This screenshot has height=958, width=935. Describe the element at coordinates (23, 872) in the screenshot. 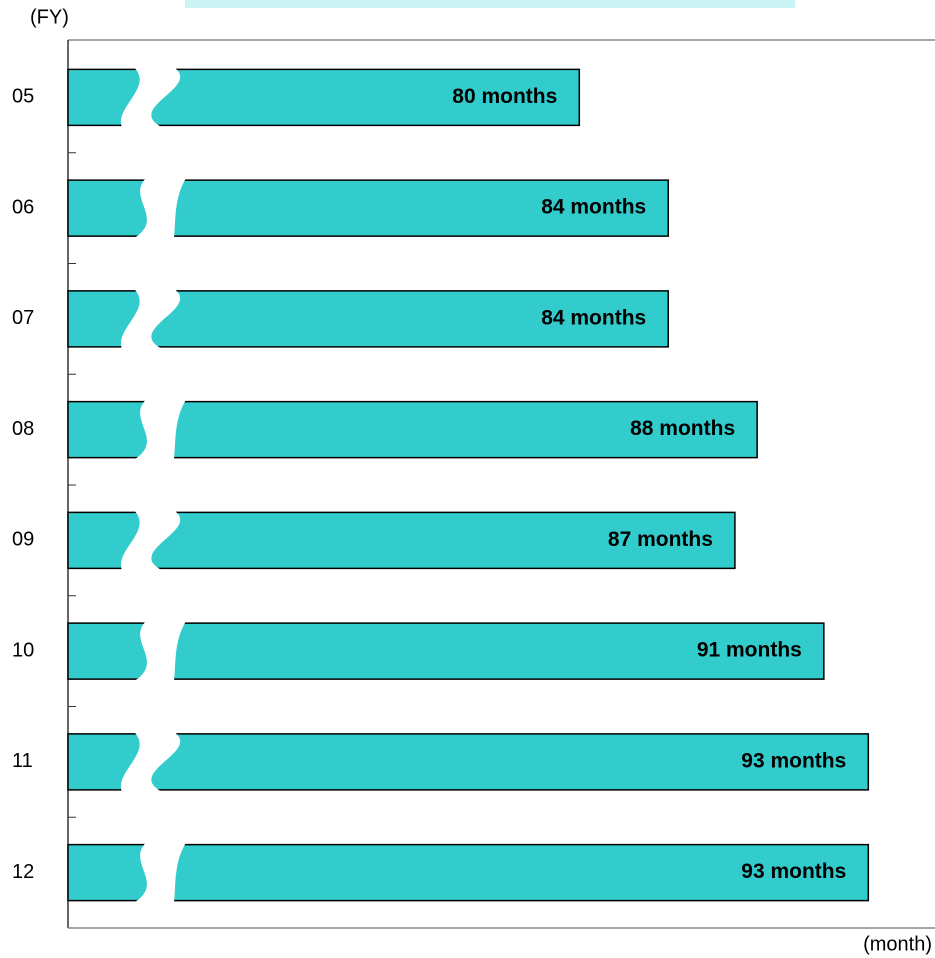

I see `y-tick-label: 12` at that location.